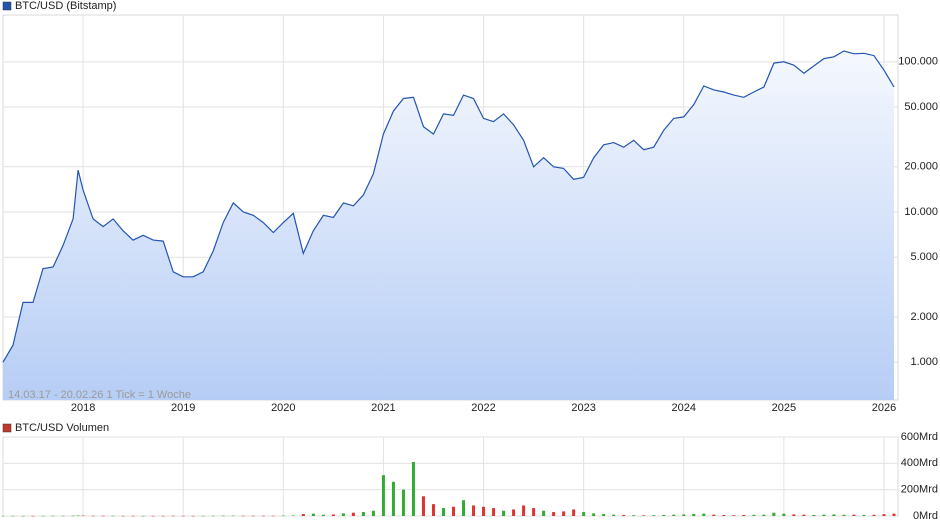  Describe the element at coordinates (99, 395) in the screenshot. I see `date-range-note: 14.03.17 - 20.02.26 1 Tick = 1 Woche` at that location.